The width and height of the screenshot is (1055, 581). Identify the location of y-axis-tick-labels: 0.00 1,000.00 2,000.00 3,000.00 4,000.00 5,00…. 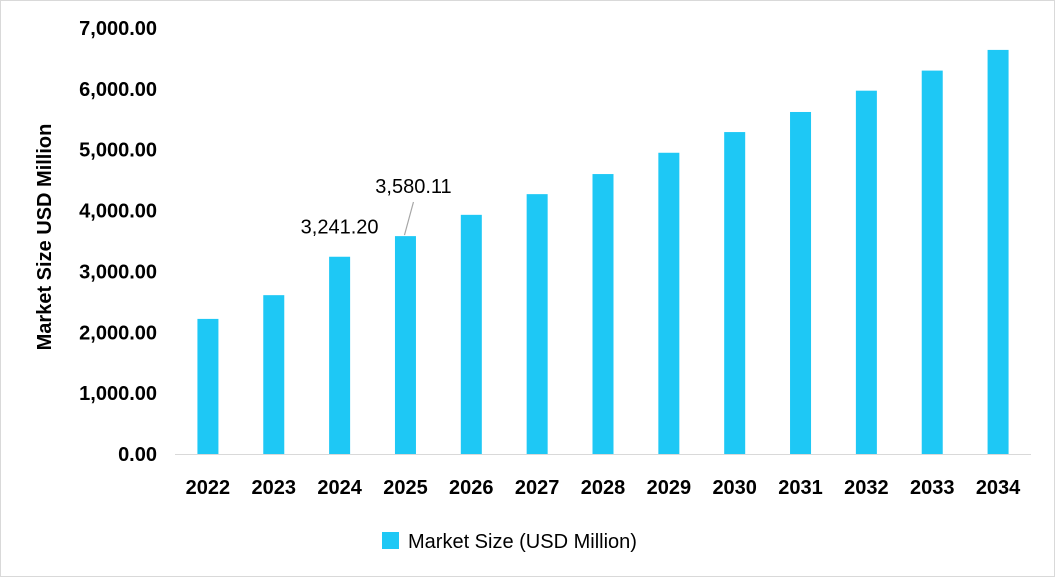
(118, 242).